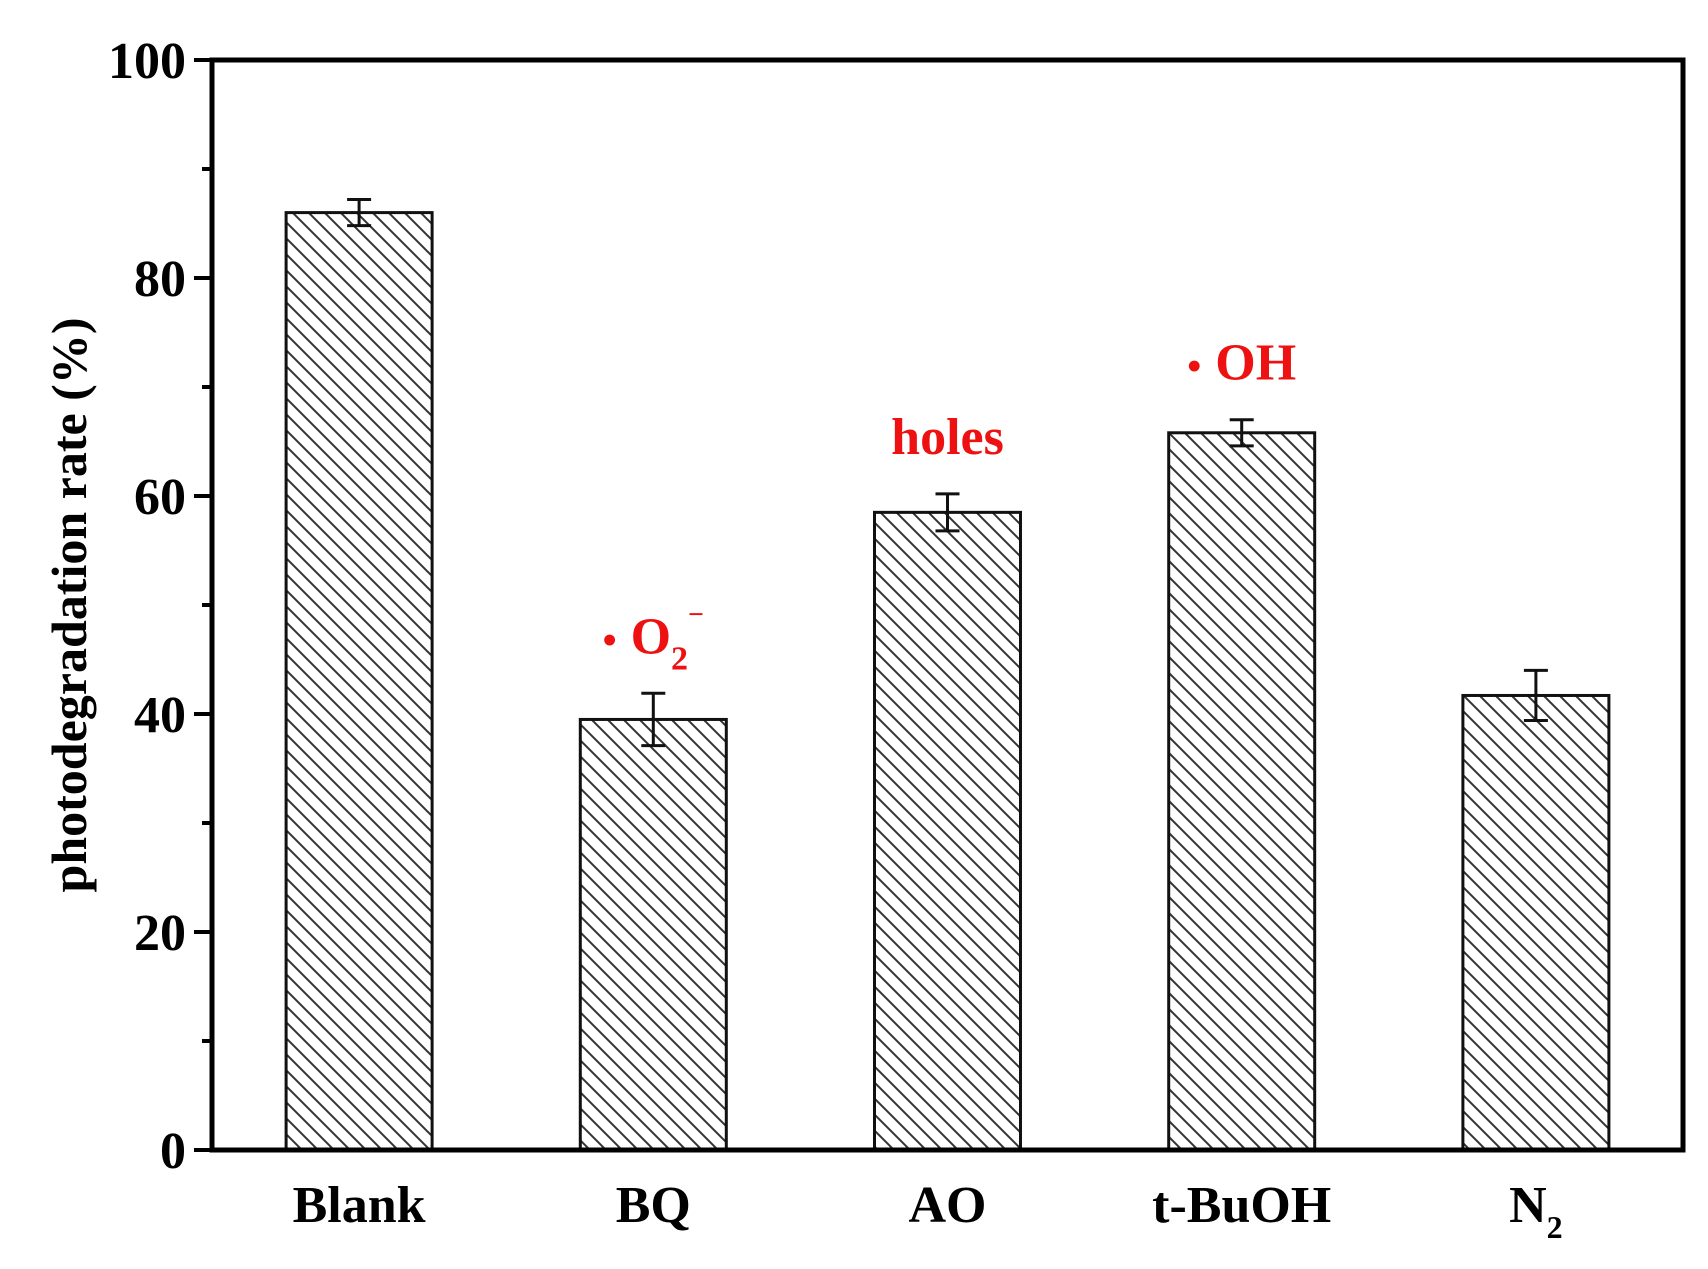 Image resolution: width=1708 pixels, height=1269 pixels. I want to click on bar-tbuoh, so click(1242, 791).